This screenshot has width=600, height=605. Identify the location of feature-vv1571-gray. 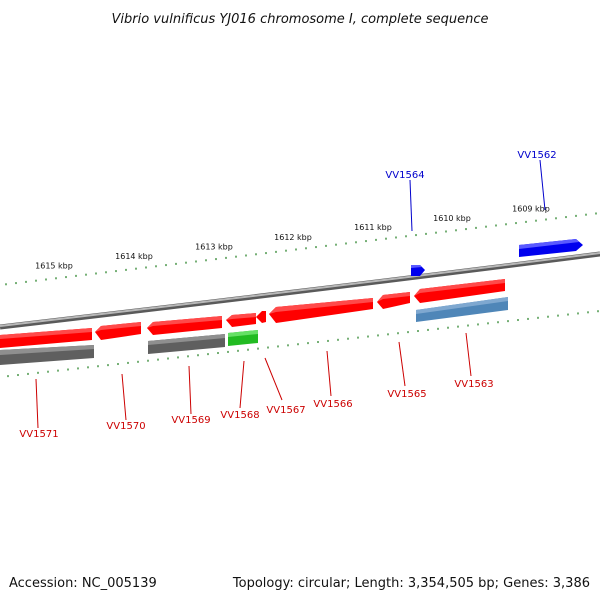
(47, 355).